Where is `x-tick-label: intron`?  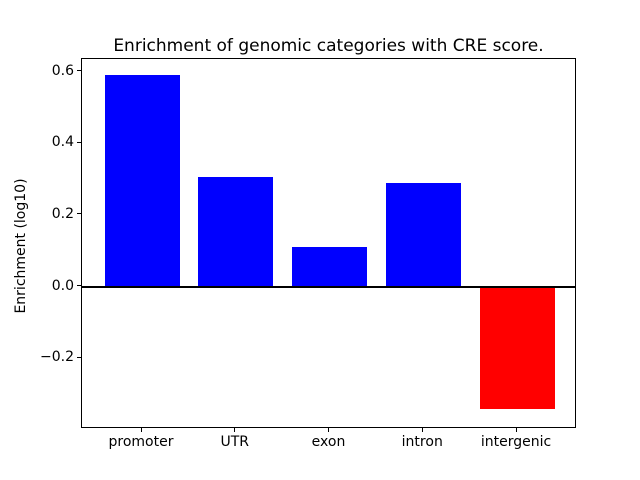 x-tick-label: intron is located at coordinates (422, 442).